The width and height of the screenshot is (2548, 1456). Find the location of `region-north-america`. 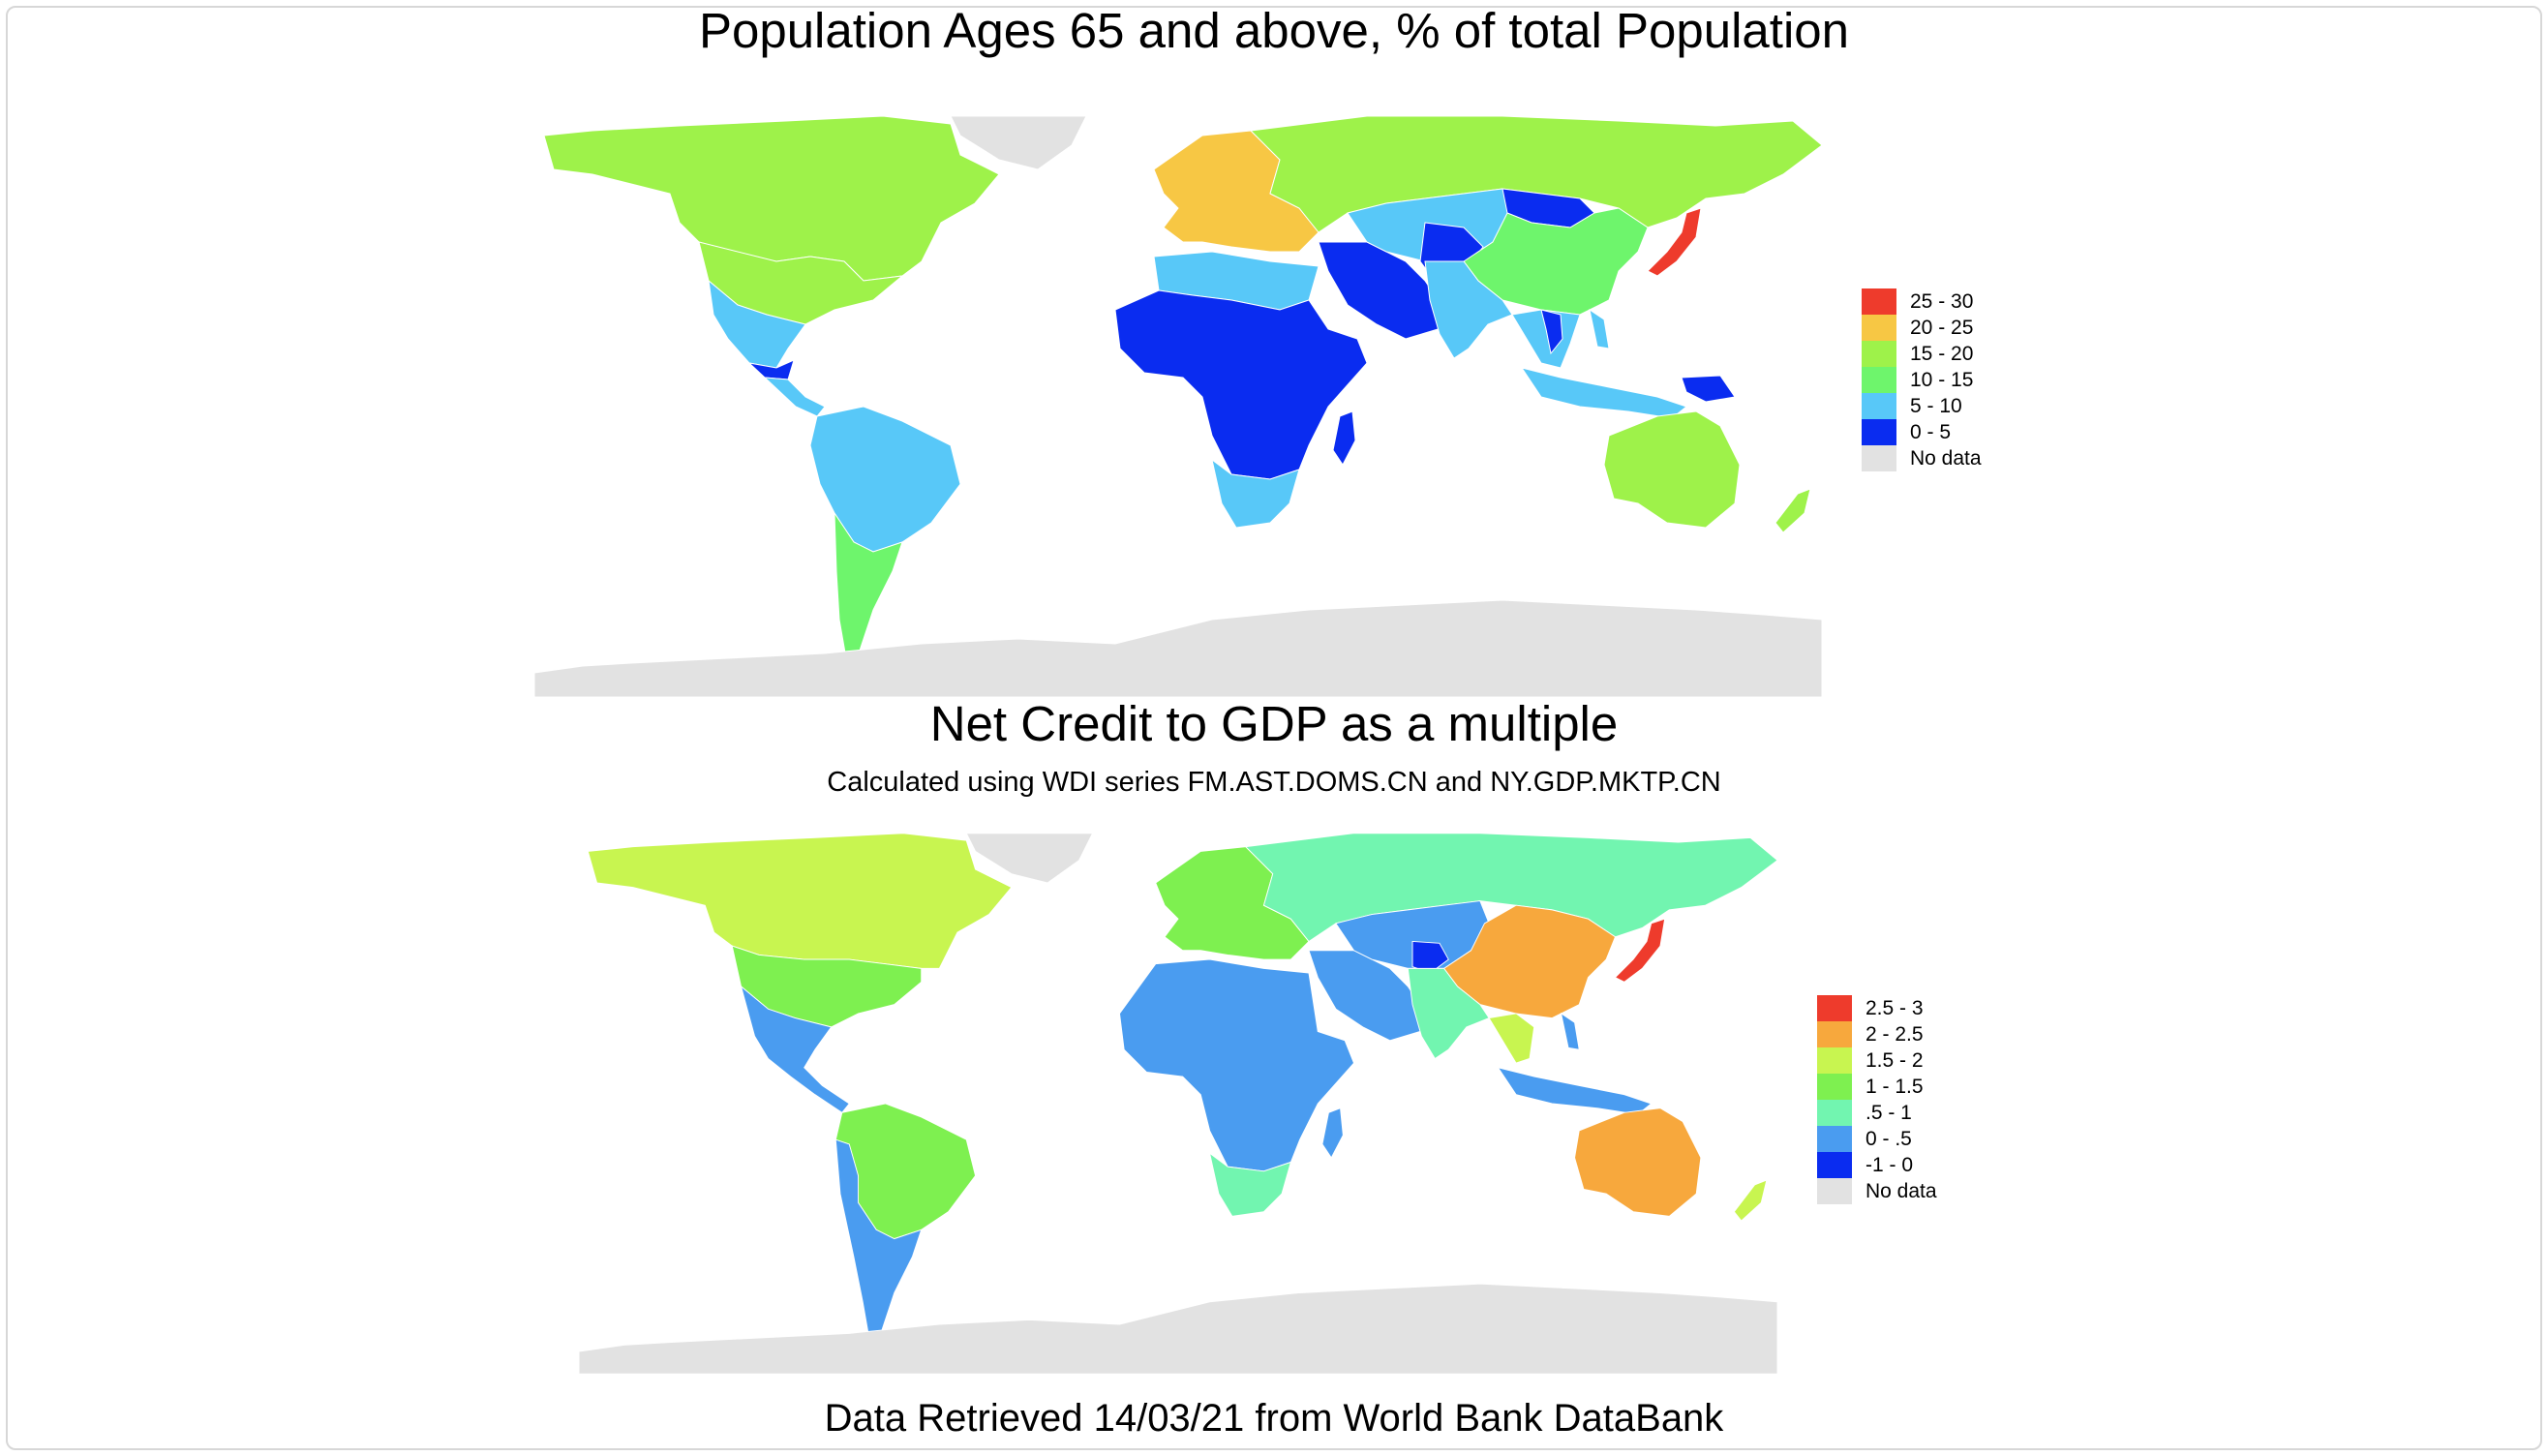

region-north-america is located at coordinates (771, 199).